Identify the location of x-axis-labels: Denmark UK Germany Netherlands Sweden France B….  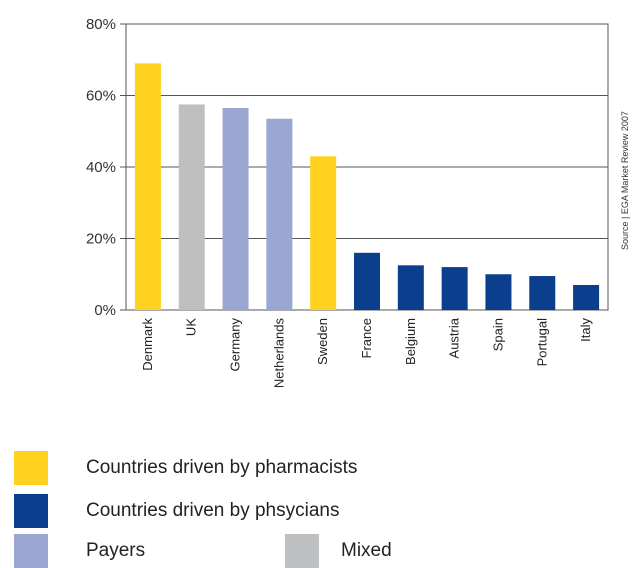
(366, 352).